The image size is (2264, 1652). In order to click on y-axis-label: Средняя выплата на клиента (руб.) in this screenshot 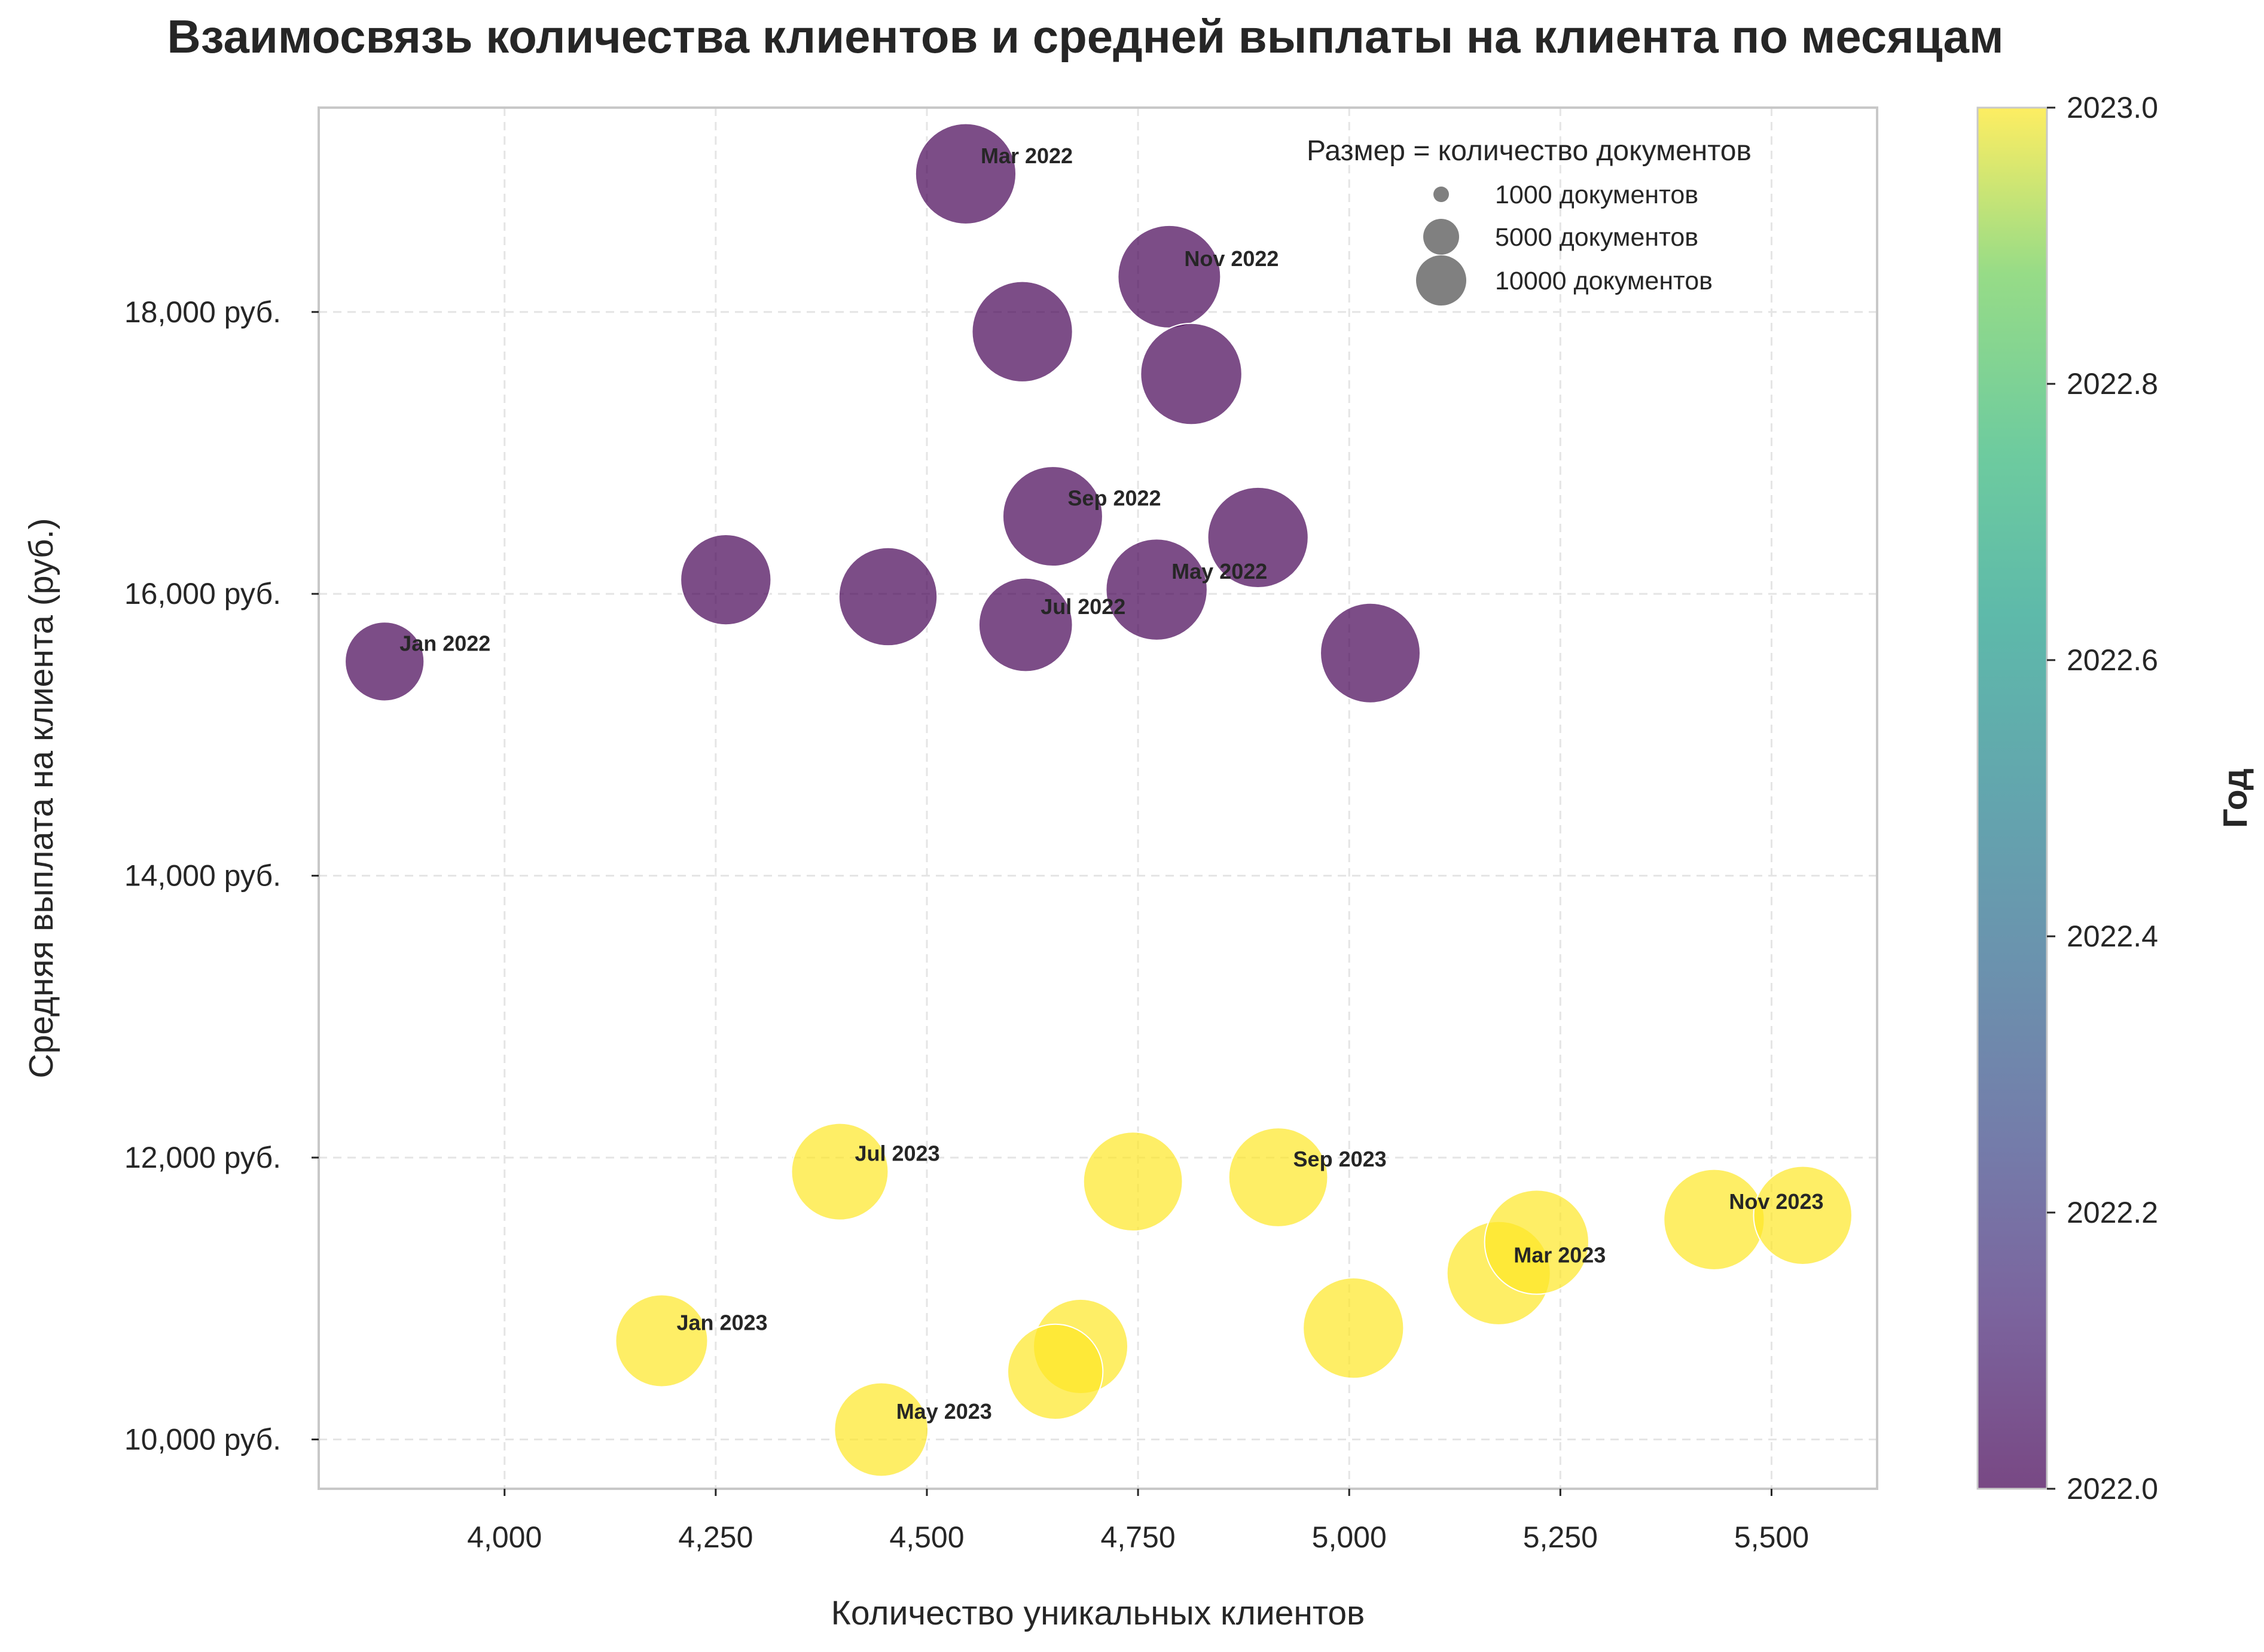, I will do `click(41, 799)`.